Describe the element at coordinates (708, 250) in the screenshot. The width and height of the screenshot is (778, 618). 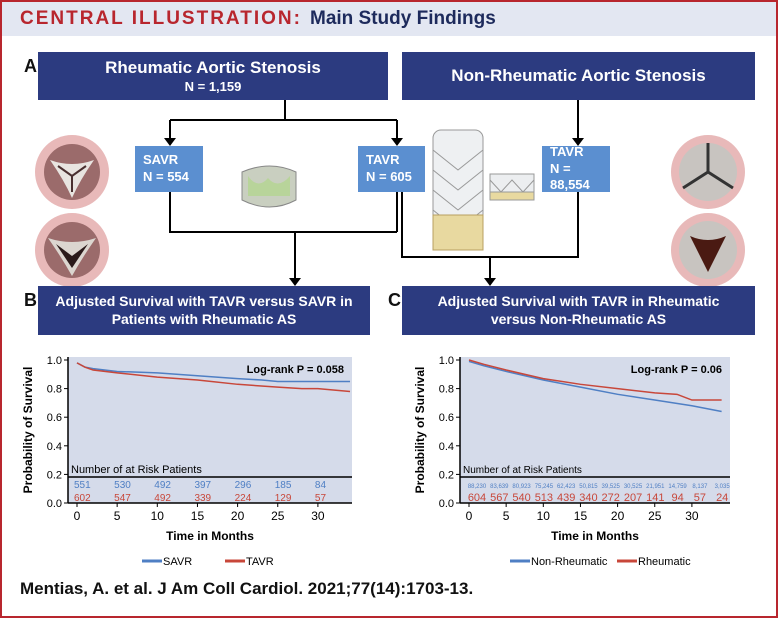
I see `nonrheumatic-valve-image-bottom` at that location.